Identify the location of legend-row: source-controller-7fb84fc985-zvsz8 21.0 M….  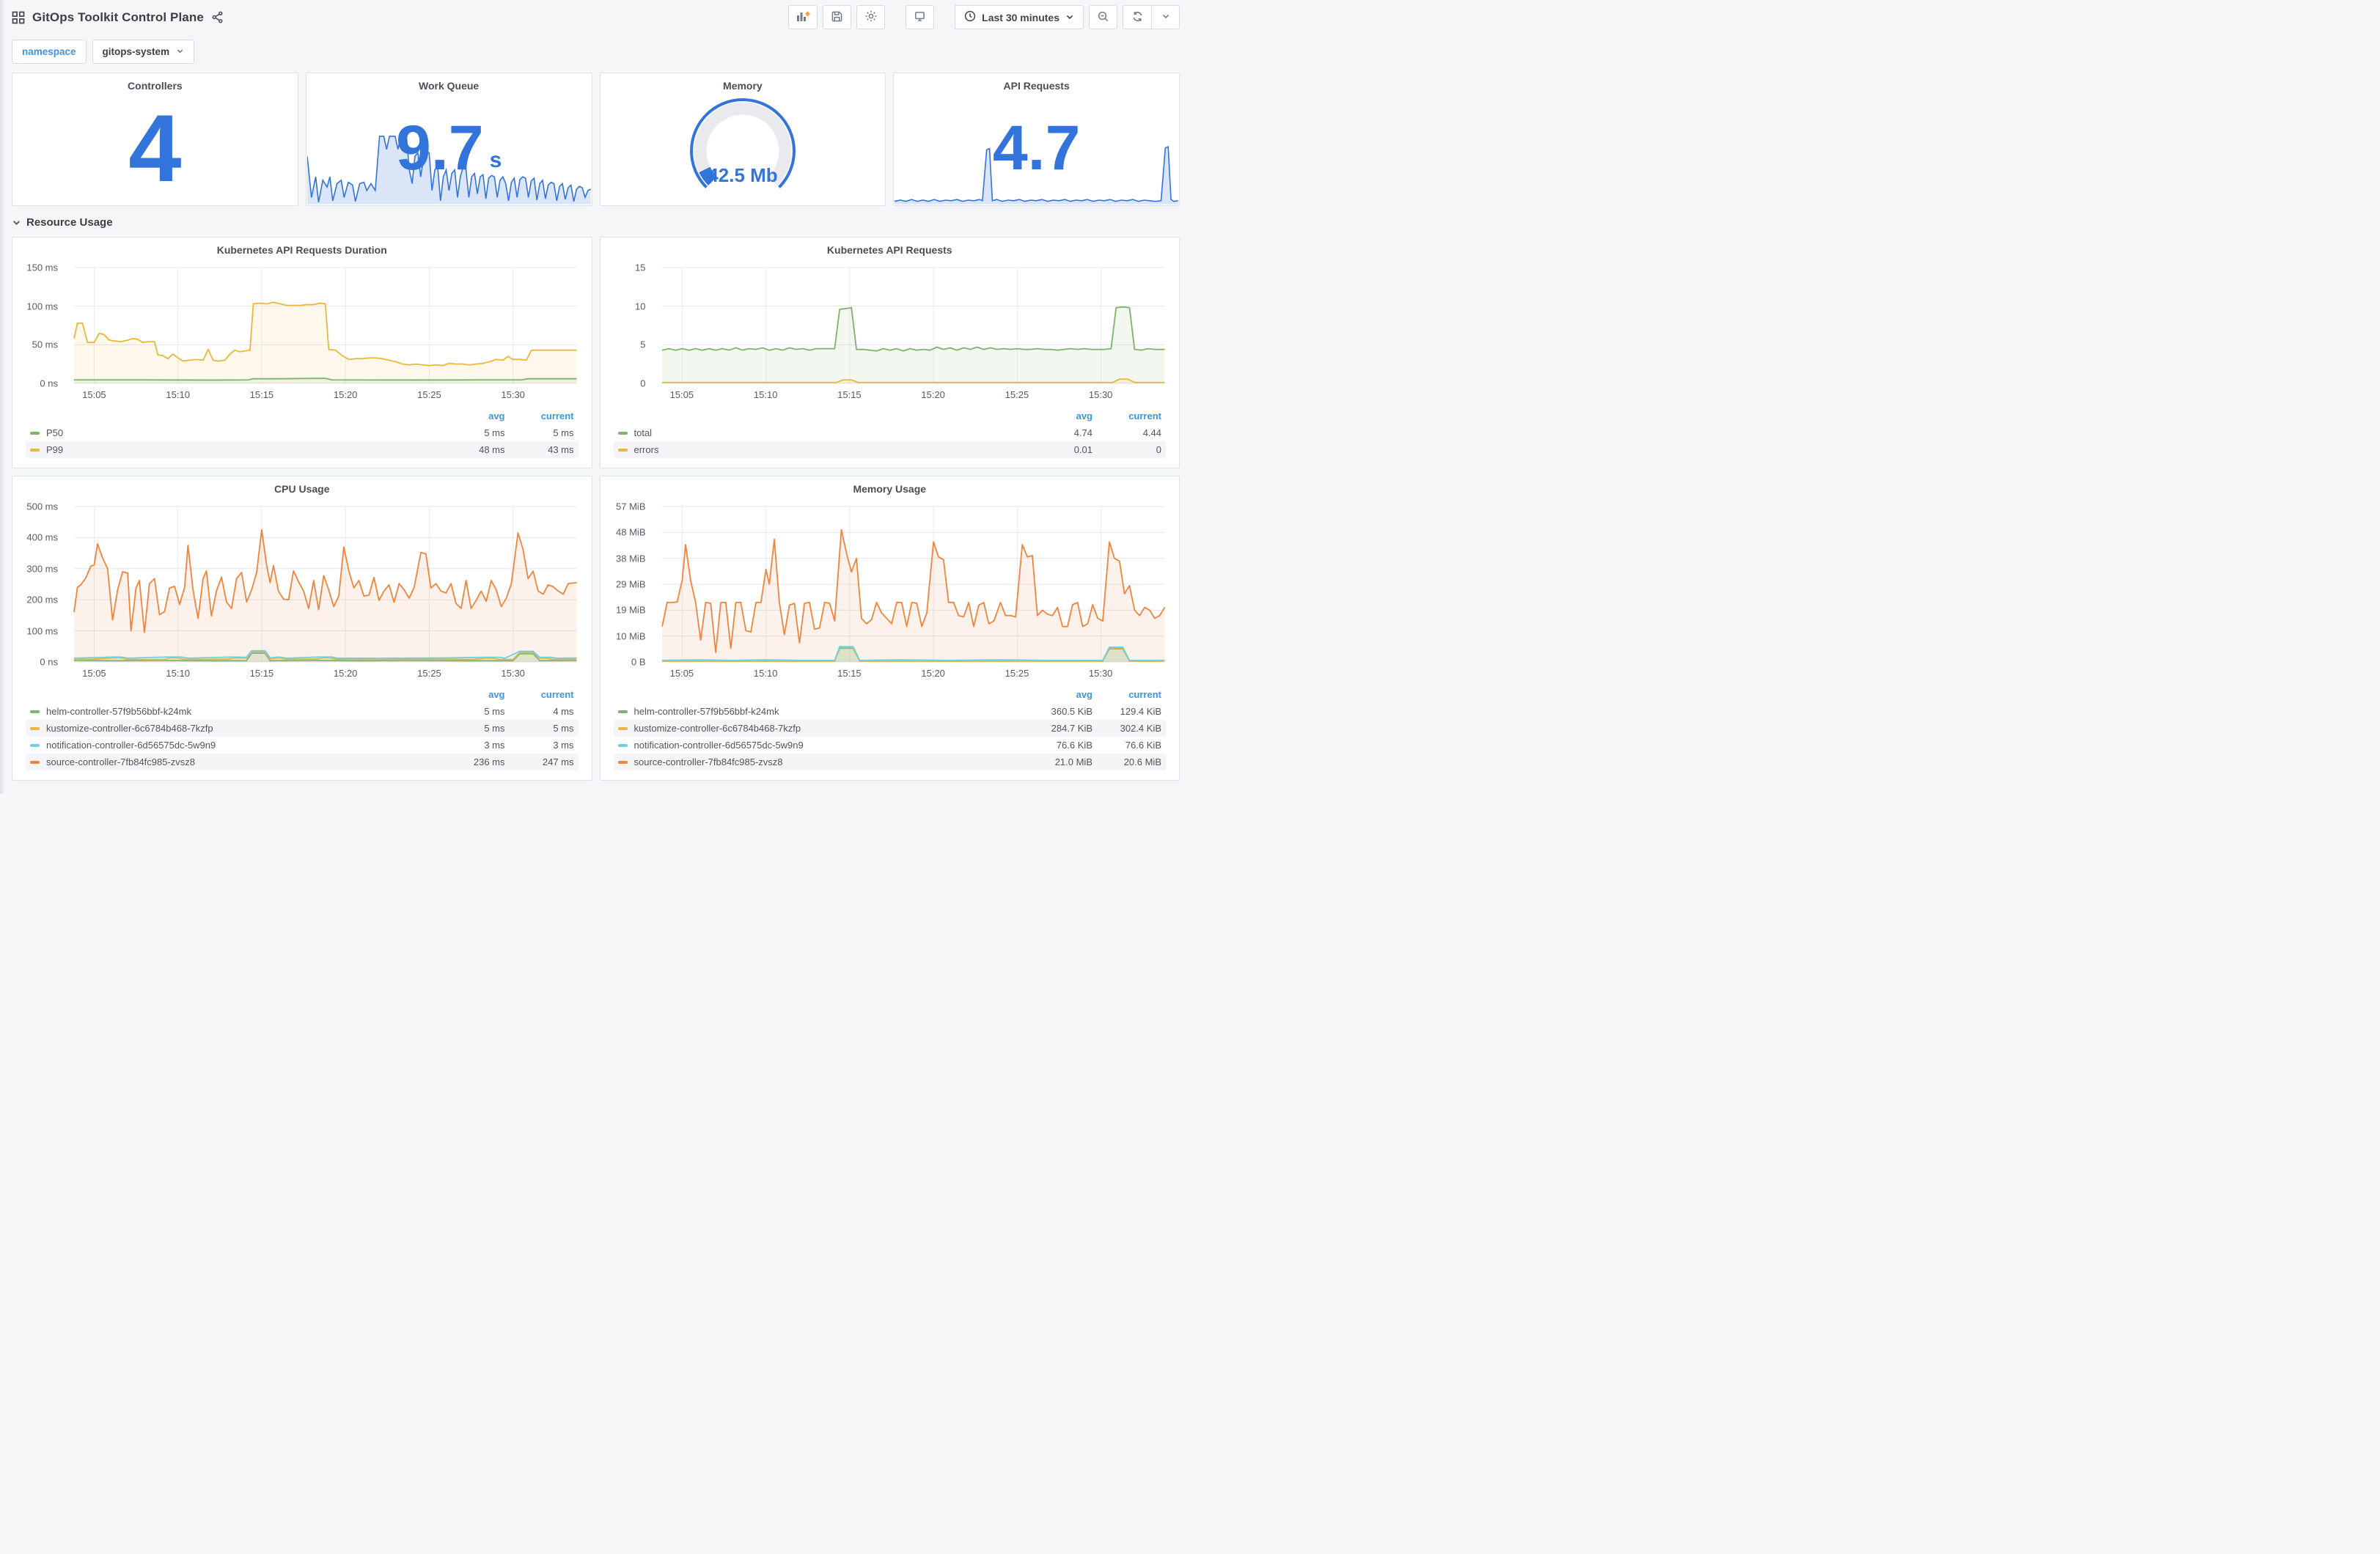
(890, 762).